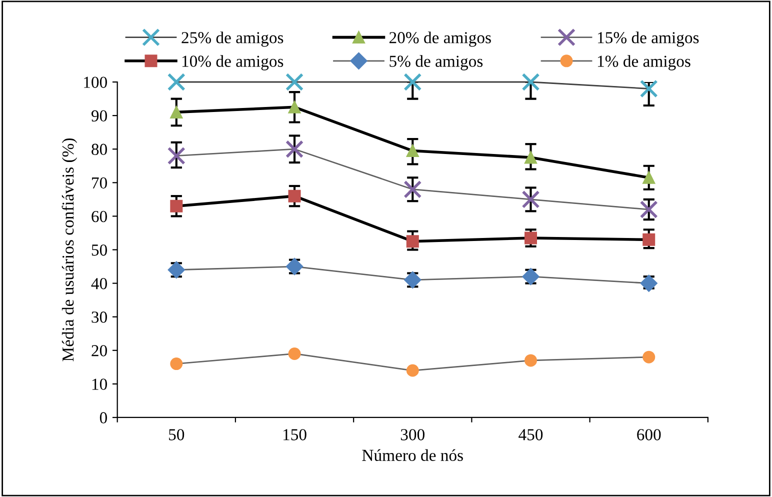 The height and width of the screenshot is (497, 772). Describe the element at coordinates (233, 39) in the screenshot. I see `legend-label: 25% de amigos` at that location.